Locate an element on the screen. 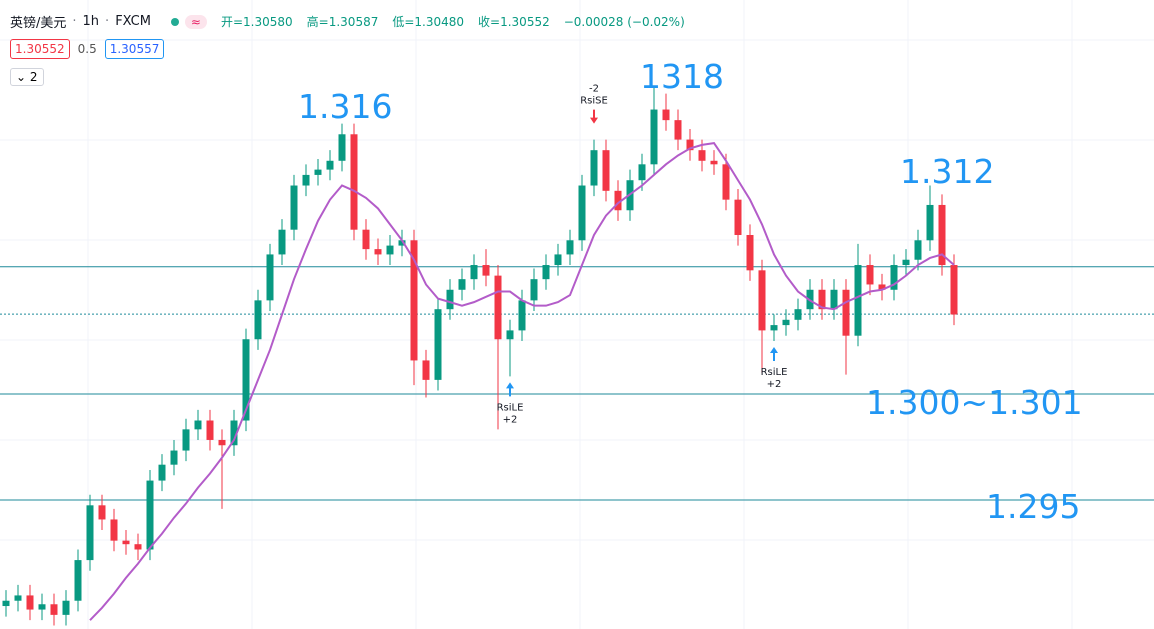 Image resolution: width=1154 pixels, height=629 pixels. indicator-toggle: ⌄ 2 is located at coordinates (27, 77).